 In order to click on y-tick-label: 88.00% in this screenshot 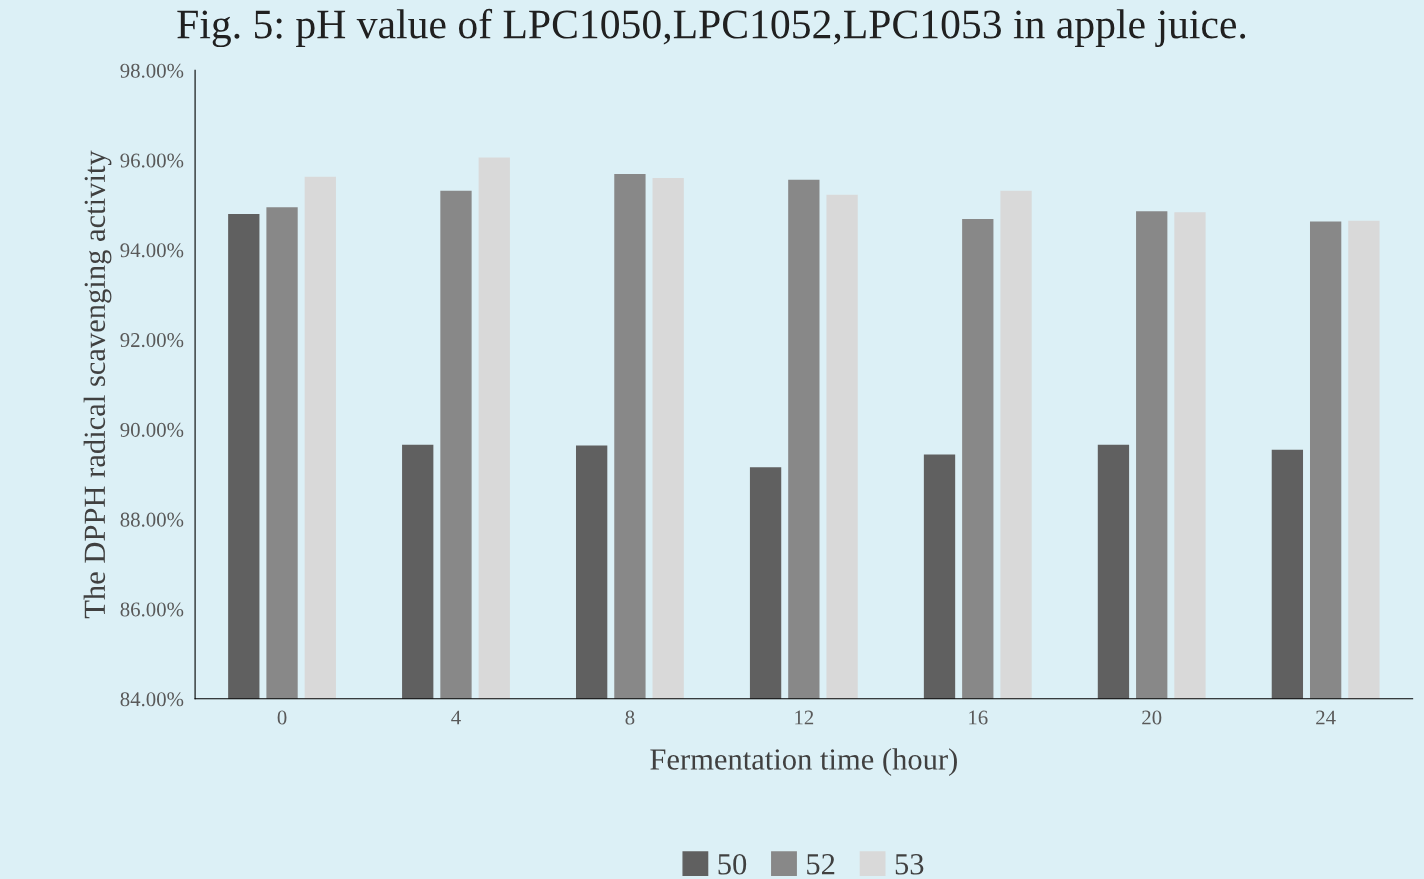, I will do `click(152, 519)`.